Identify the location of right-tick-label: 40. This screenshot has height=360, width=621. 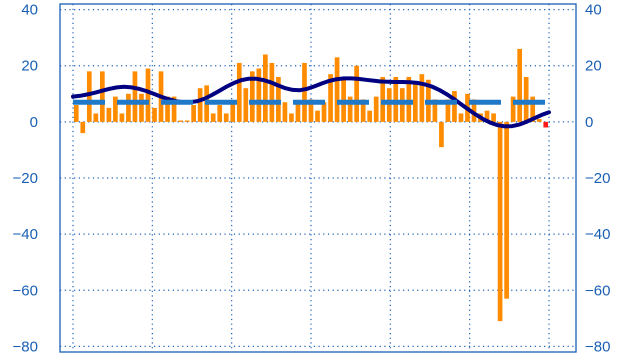
(593, 10).